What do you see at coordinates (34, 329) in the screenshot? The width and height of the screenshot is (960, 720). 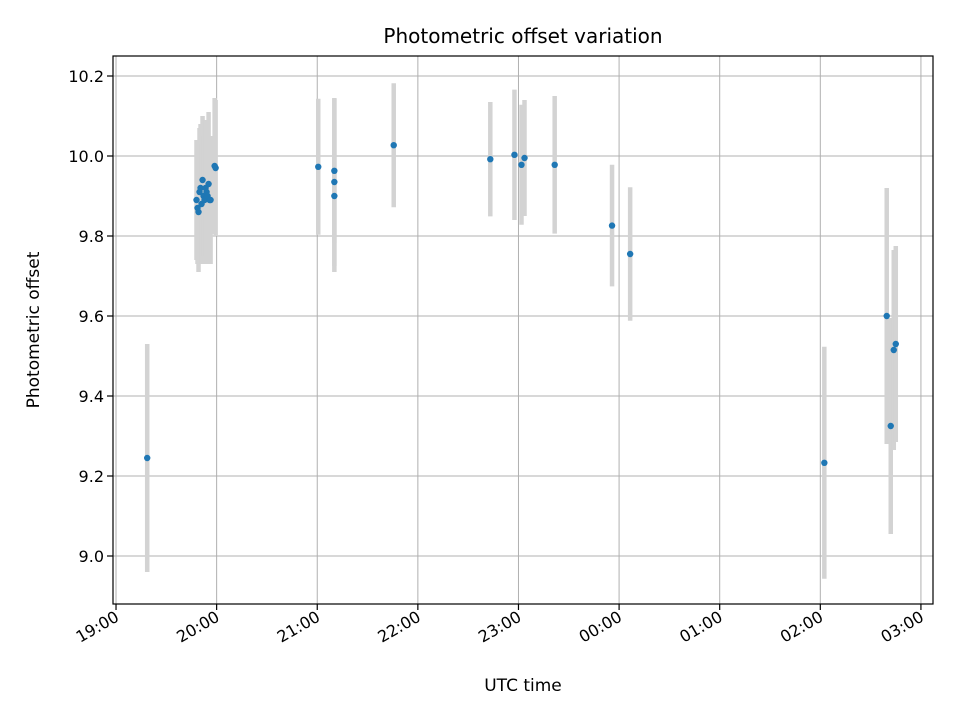 I see `y-axis-label: Photometric offset` at bounding box center [34, 329].